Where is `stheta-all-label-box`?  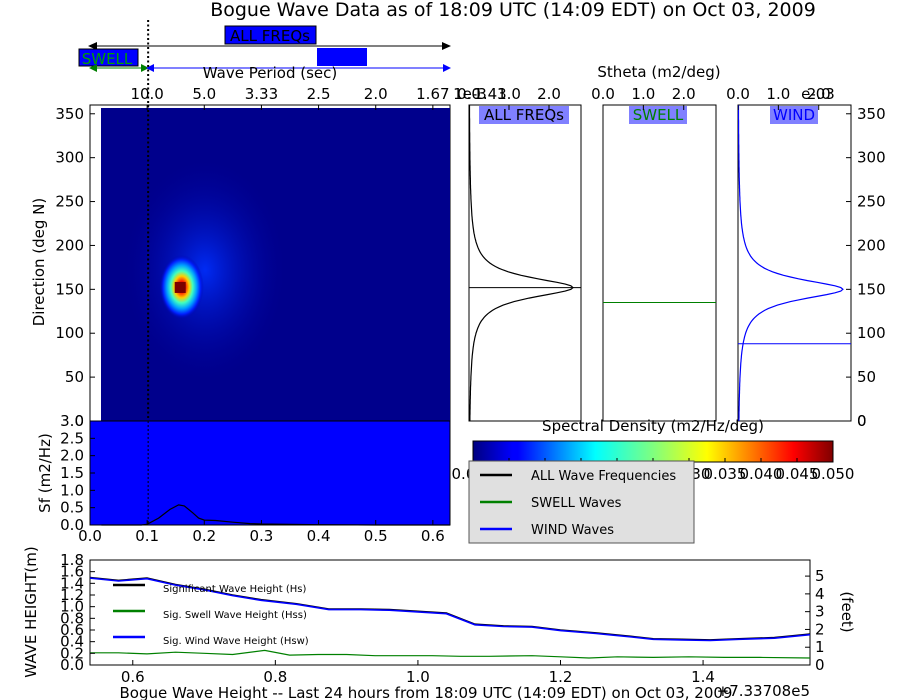 stheta-all-label-box is located at coordinates (524, 115).